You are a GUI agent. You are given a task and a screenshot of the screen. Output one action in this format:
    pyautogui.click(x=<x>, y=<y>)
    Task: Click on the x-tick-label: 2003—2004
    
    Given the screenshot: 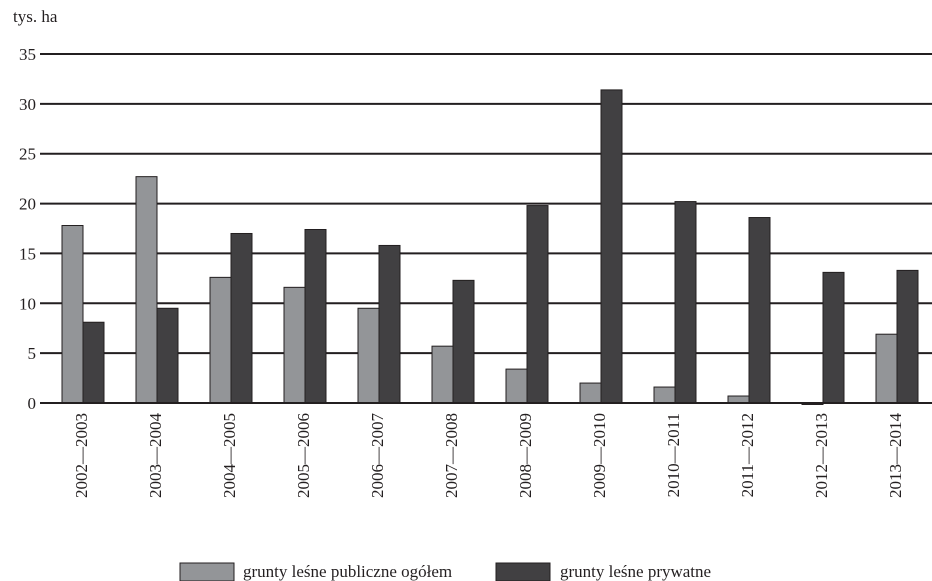 What is the action you would take?
    pyautogui.click(x=155, y=456)
    